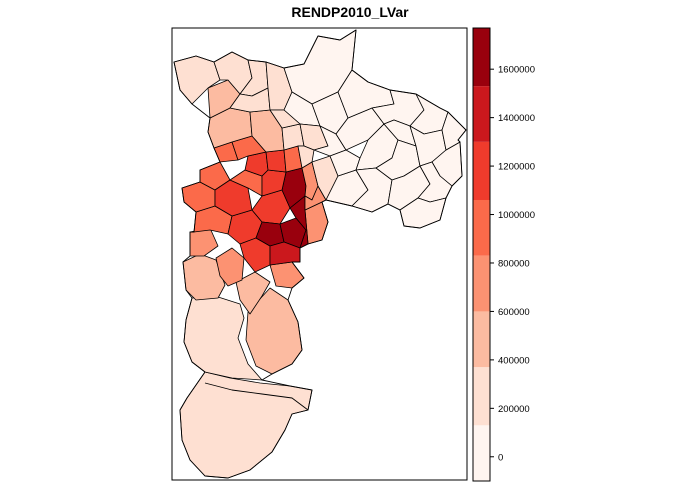 The image size is (700, 500). Describe the element at coordinates (276, 161) in the screenshot. I see `district-center-i` at that location.